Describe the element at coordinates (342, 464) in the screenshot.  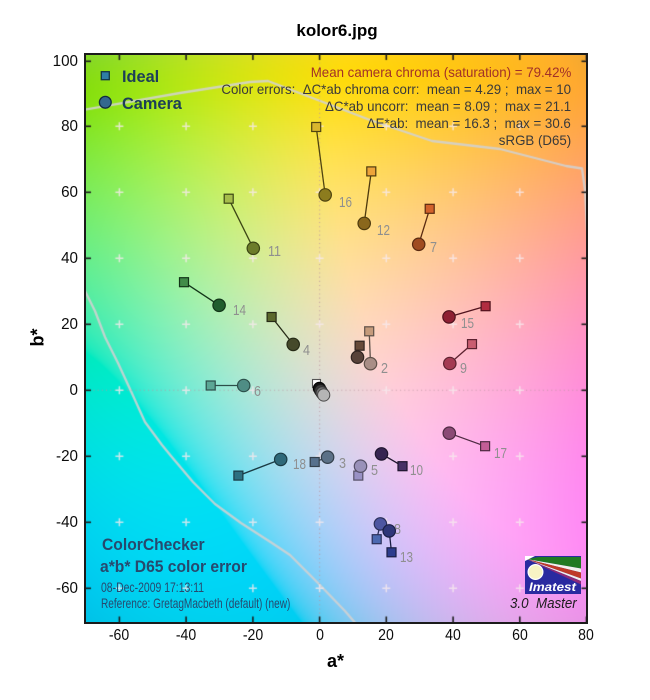
I see `svg-text: 3` at that location.